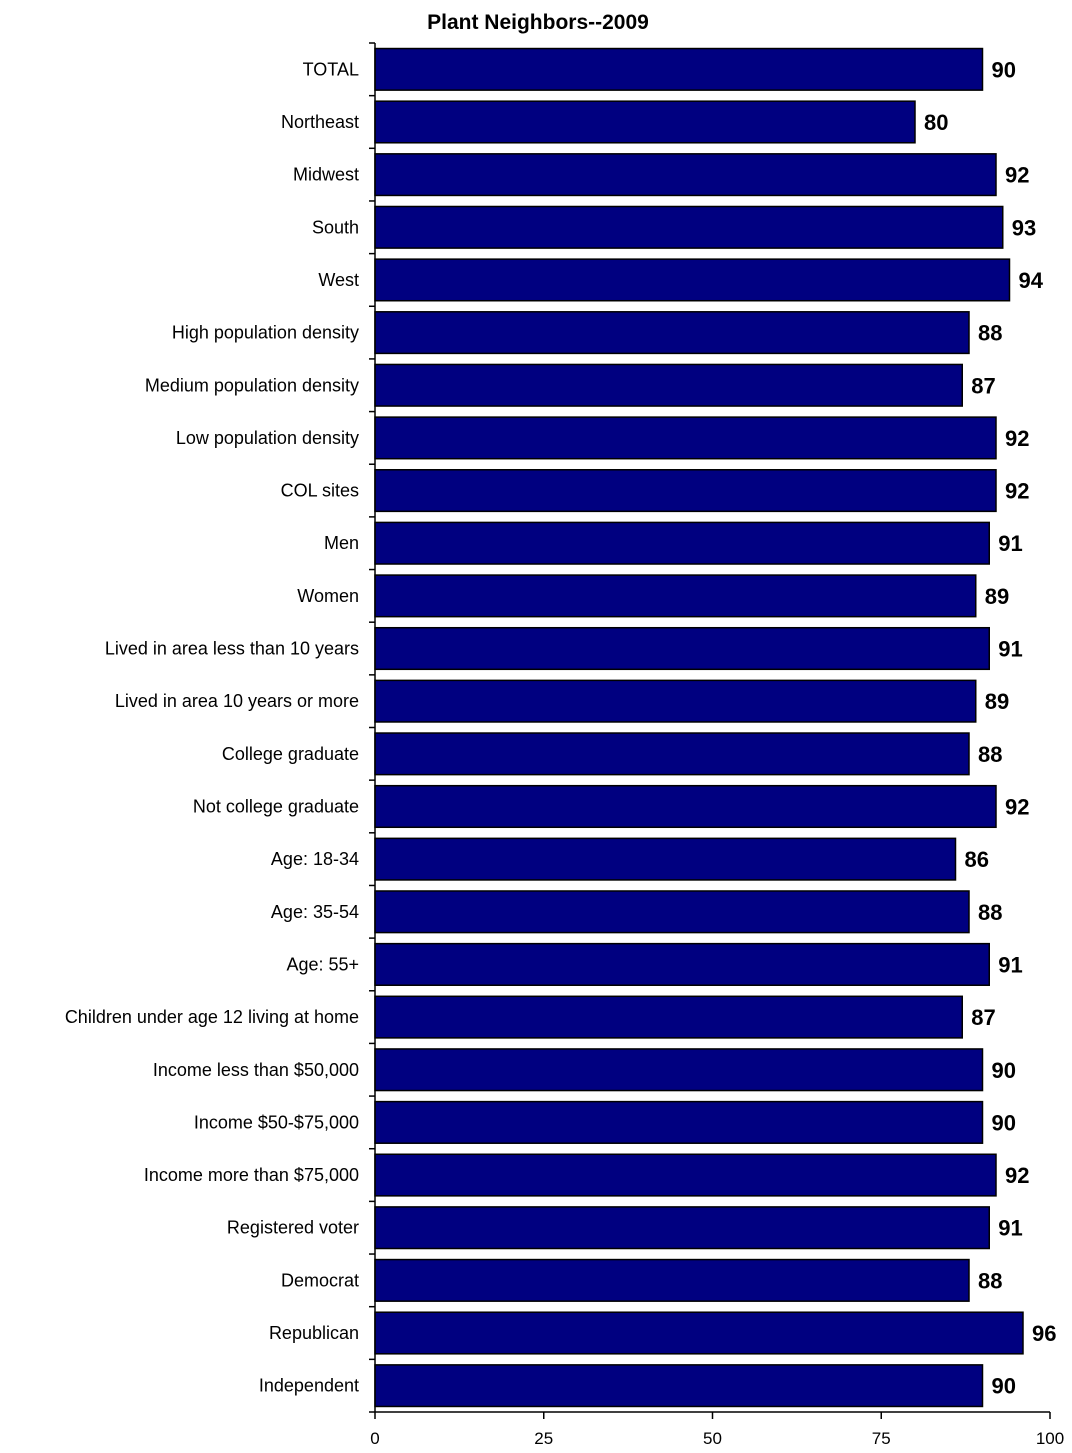 This screenshot has width=1072, height=1453. Describe the element at coordinates (1031, 280) in the screenshot. I see `data-label: 94` at that location.